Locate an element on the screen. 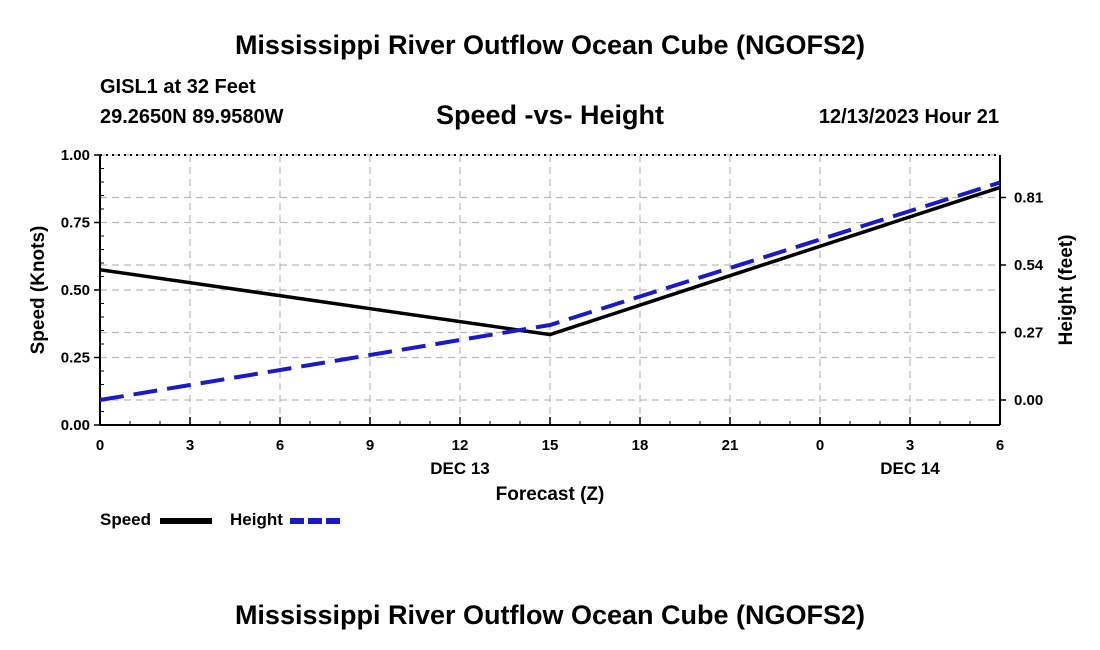 Image resolution: width=1100 pixels, height=650 pixels. y-left-tick-label: 0.00 is located at coordinates (75, 425).